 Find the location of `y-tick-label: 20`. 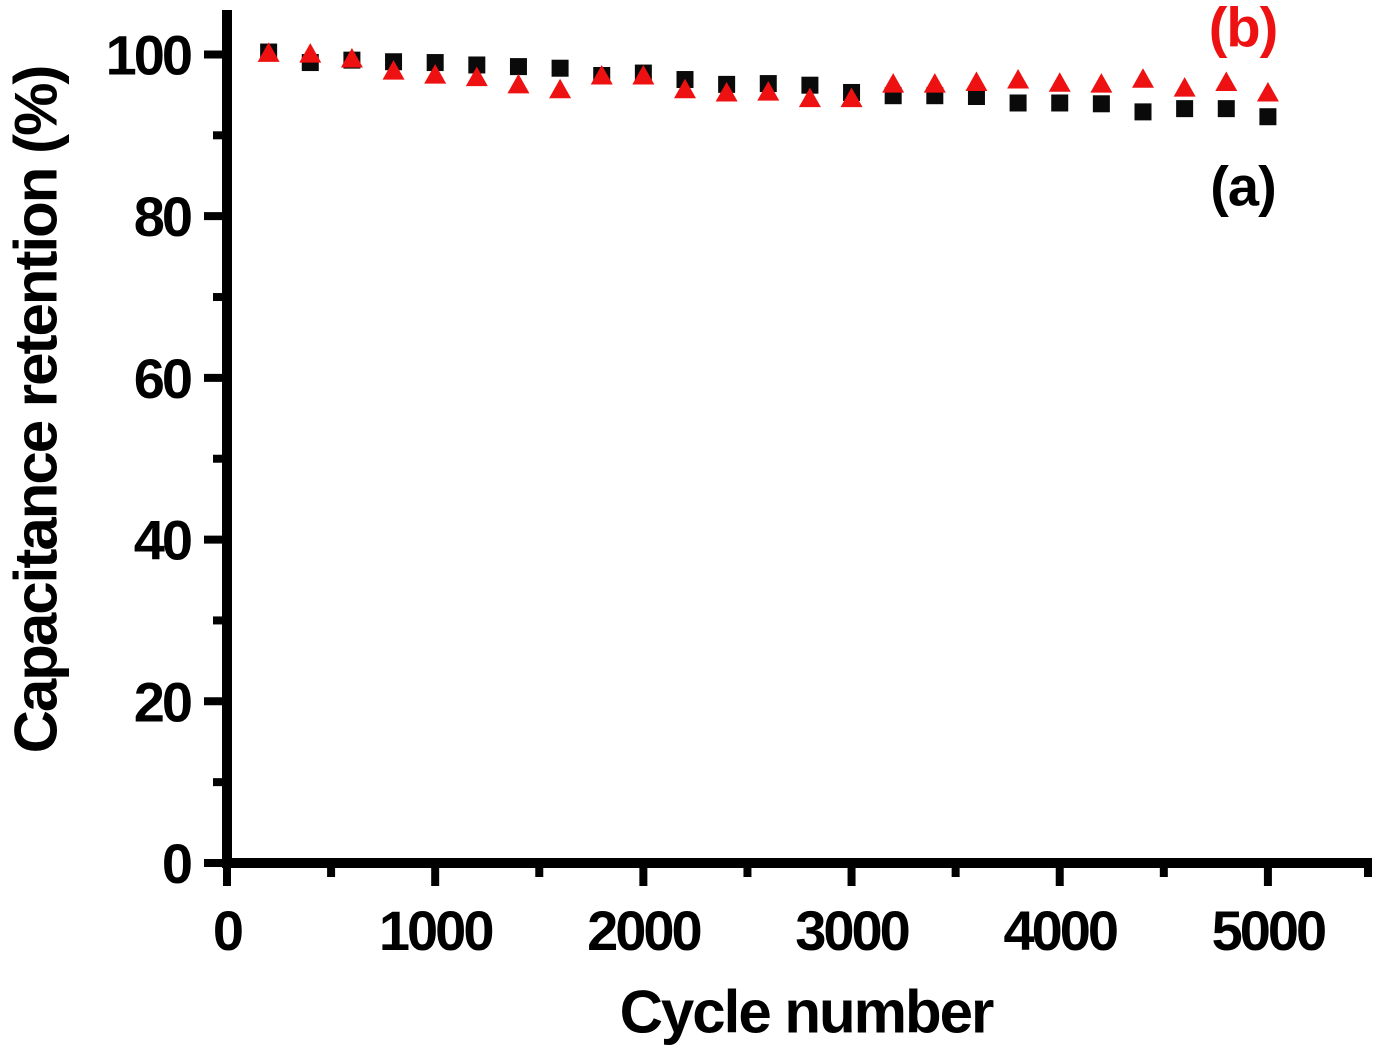

y-tick-label: 20 is located at coordinates (162, 701).